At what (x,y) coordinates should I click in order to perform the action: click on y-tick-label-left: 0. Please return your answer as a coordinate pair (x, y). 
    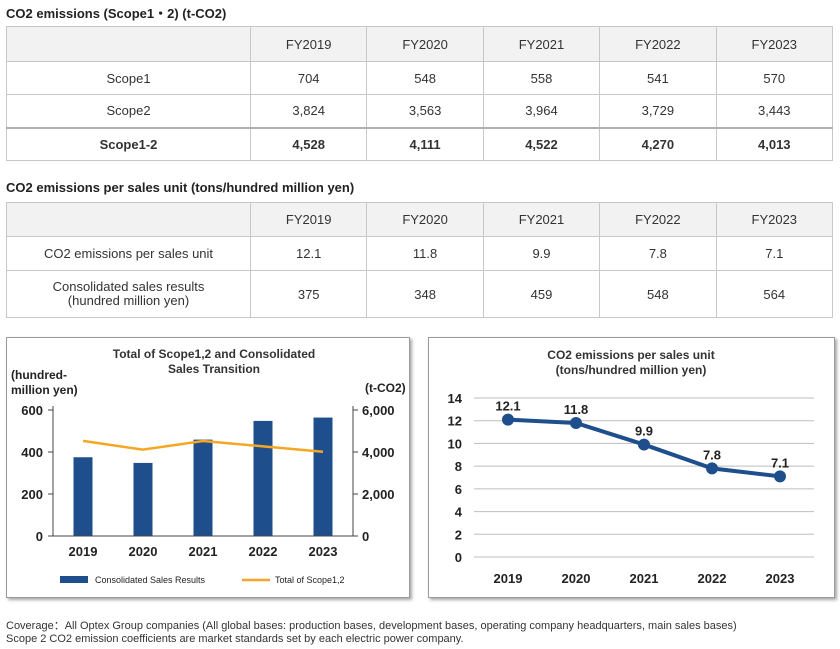
    Looking at the image, I should click on (39, 536).